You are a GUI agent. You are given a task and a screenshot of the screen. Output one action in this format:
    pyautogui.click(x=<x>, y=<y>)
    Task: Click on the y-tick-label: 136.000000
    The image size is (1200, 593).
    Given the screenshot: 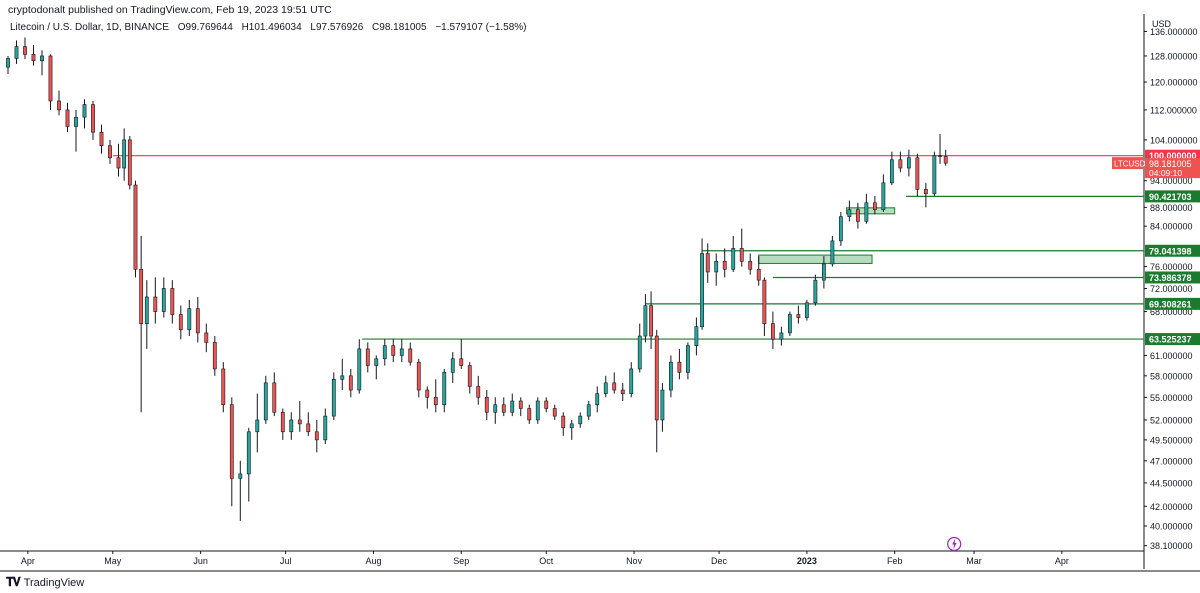 What is the action you would take?
    pyautogui.click(x=1174, y=32)
    